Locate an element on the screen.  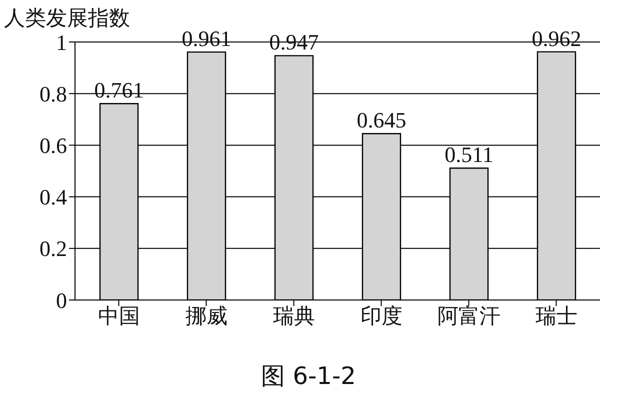
y-tick-label: 1 is located at coordinates (61, 42).